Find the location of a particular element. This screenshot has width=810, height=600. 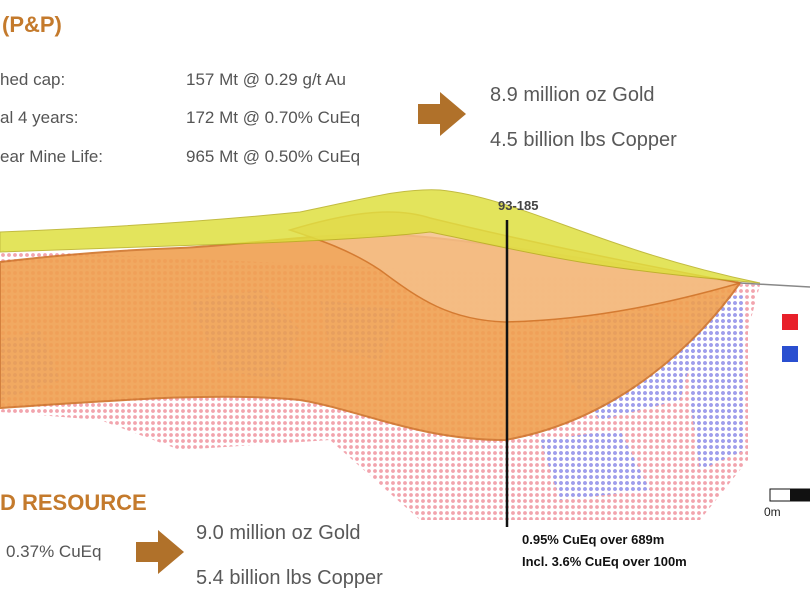

resource-total: 5.4 billion lbs Copper is located at coordinates (289, 578).